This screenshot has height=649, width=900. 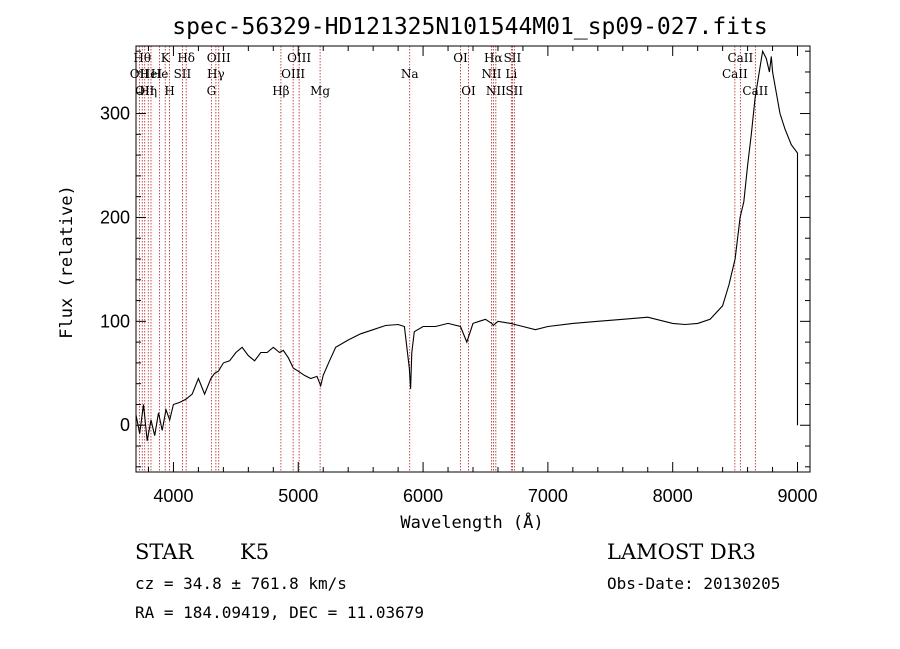 What do you see at coordinates (423, 496) in the screenshot?
I see `x-tick-label: 6000` at bounding box center [423, 496].